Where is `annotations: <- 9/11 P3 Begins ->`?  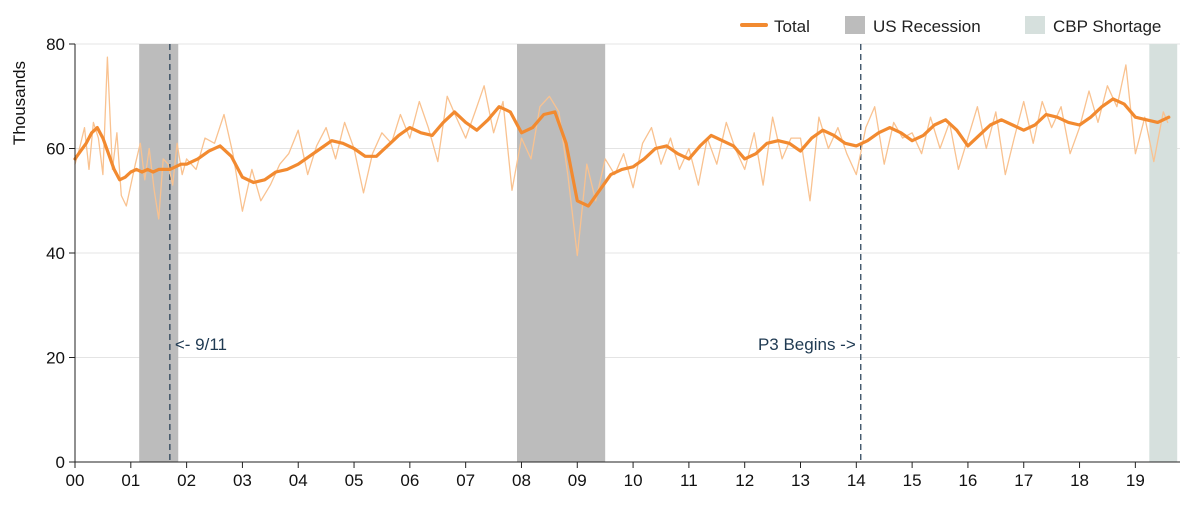 annotations: <- 9/11 P3 Begins -> is located at coordinates (515, 344).